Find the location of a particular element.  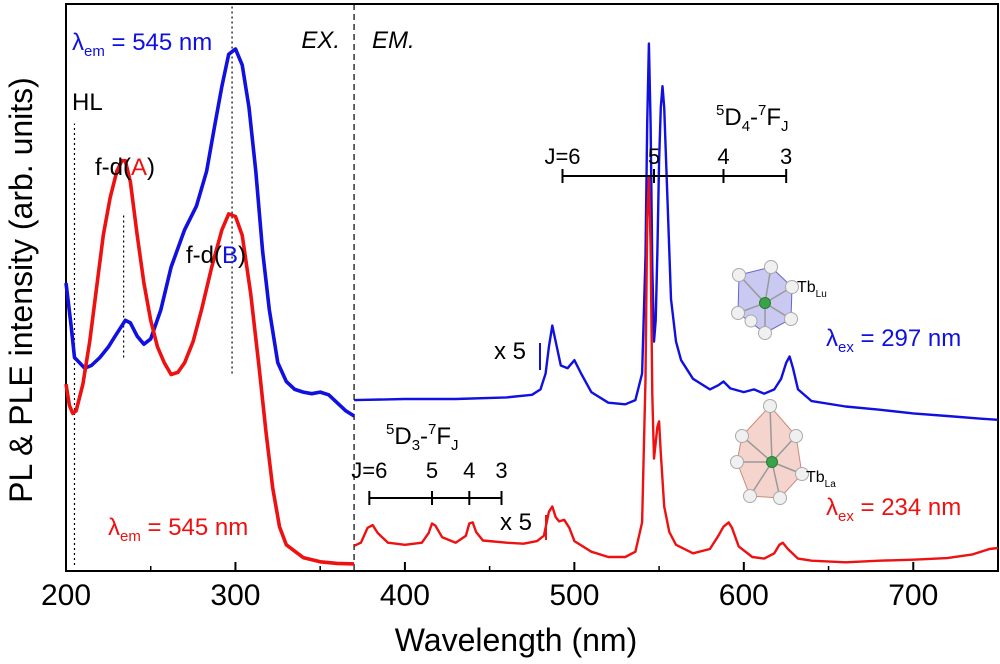

hl-label: HL is located at coordinates (87, 102).